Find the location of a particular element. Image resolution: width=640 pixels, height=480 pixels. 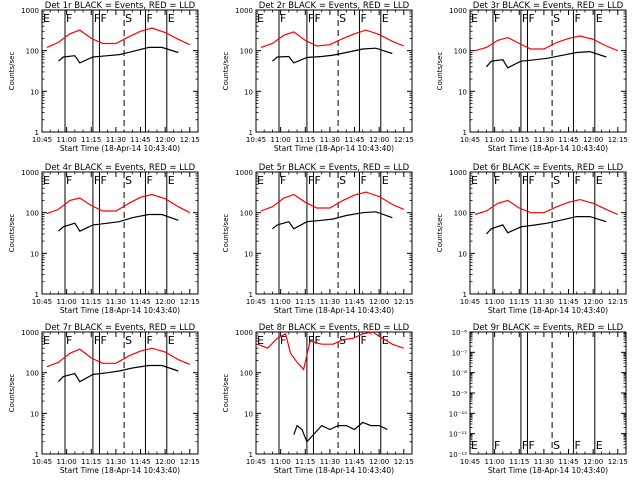

chart-title: Det 7r BLACK = Events, RED = LLD is located at coordinates (120, 328).